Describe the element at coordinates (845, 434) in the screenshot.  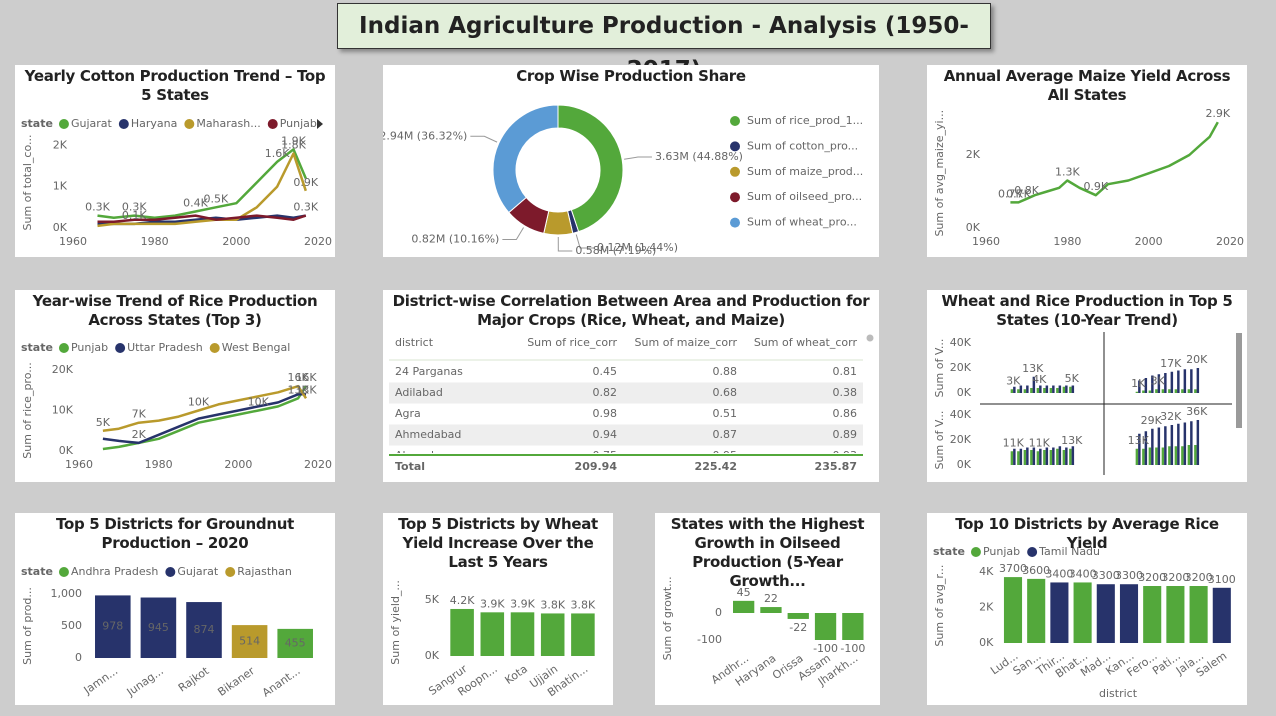
I see `table-cell: 0.89` at that location.